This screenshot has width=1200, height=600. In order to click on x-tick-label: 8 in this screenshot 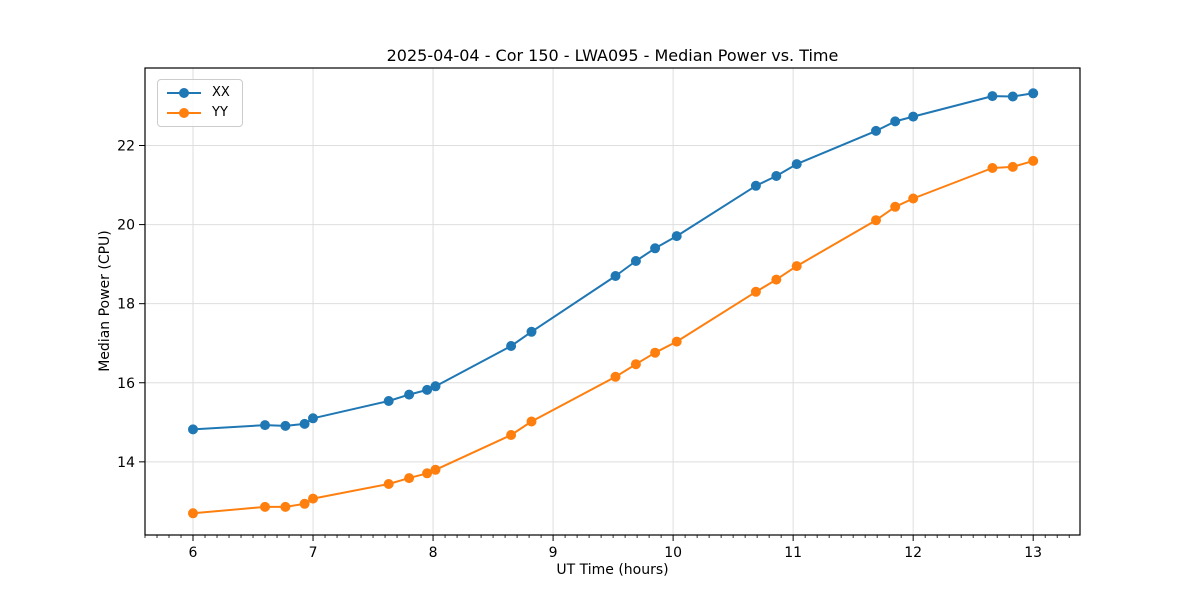, I will do `click(433, 553)`.